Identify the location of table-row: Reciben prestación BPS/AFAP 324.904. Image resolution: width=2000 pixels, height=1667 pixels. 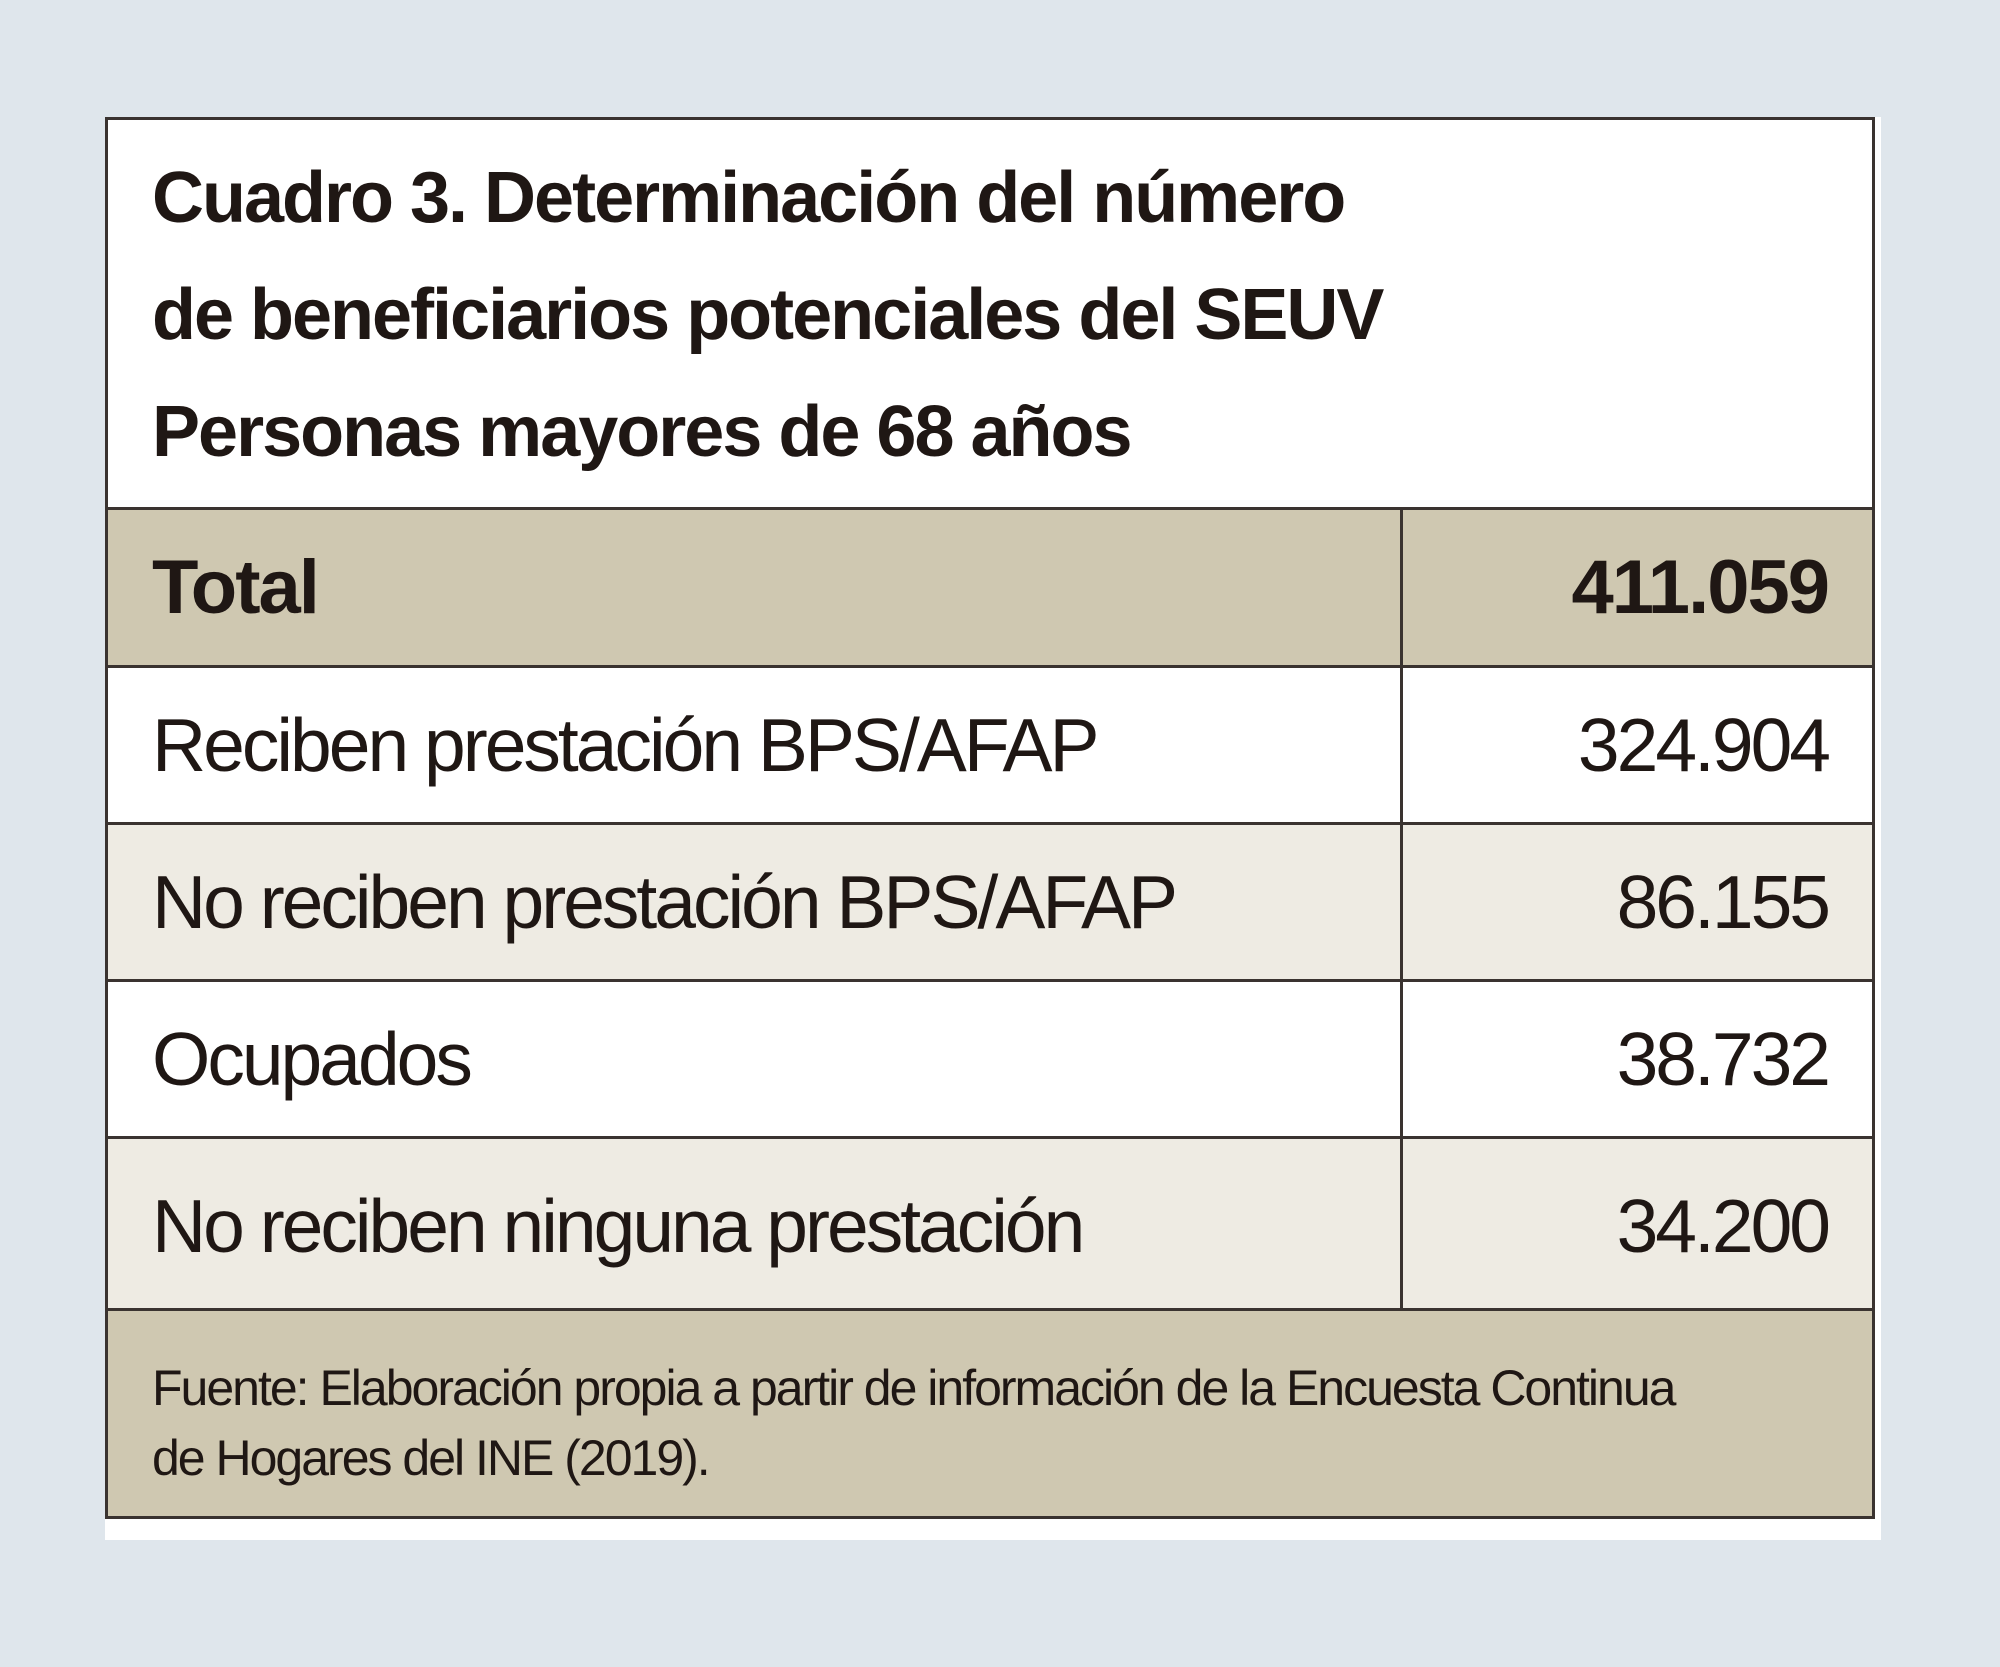
(990, 743).